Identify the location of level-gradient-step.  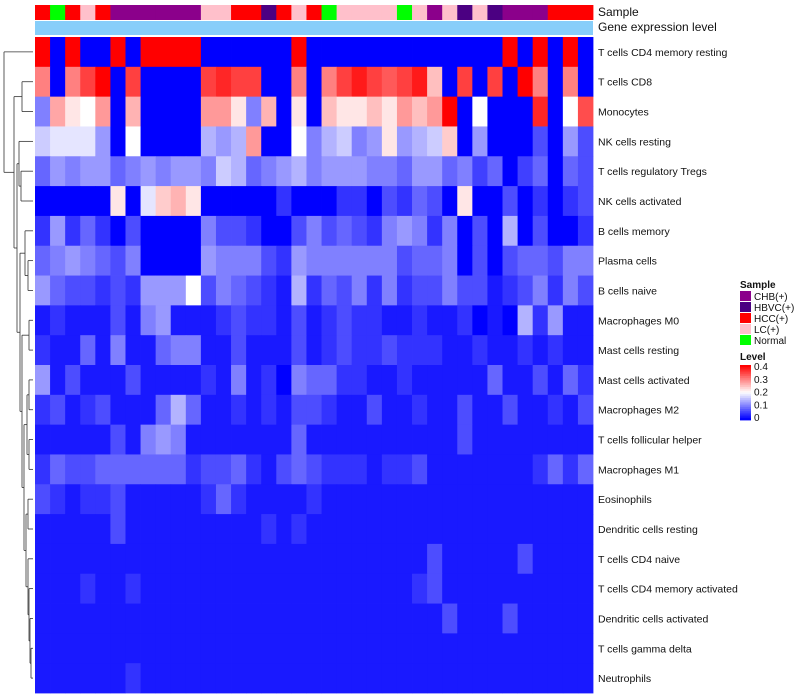
(745, 402).